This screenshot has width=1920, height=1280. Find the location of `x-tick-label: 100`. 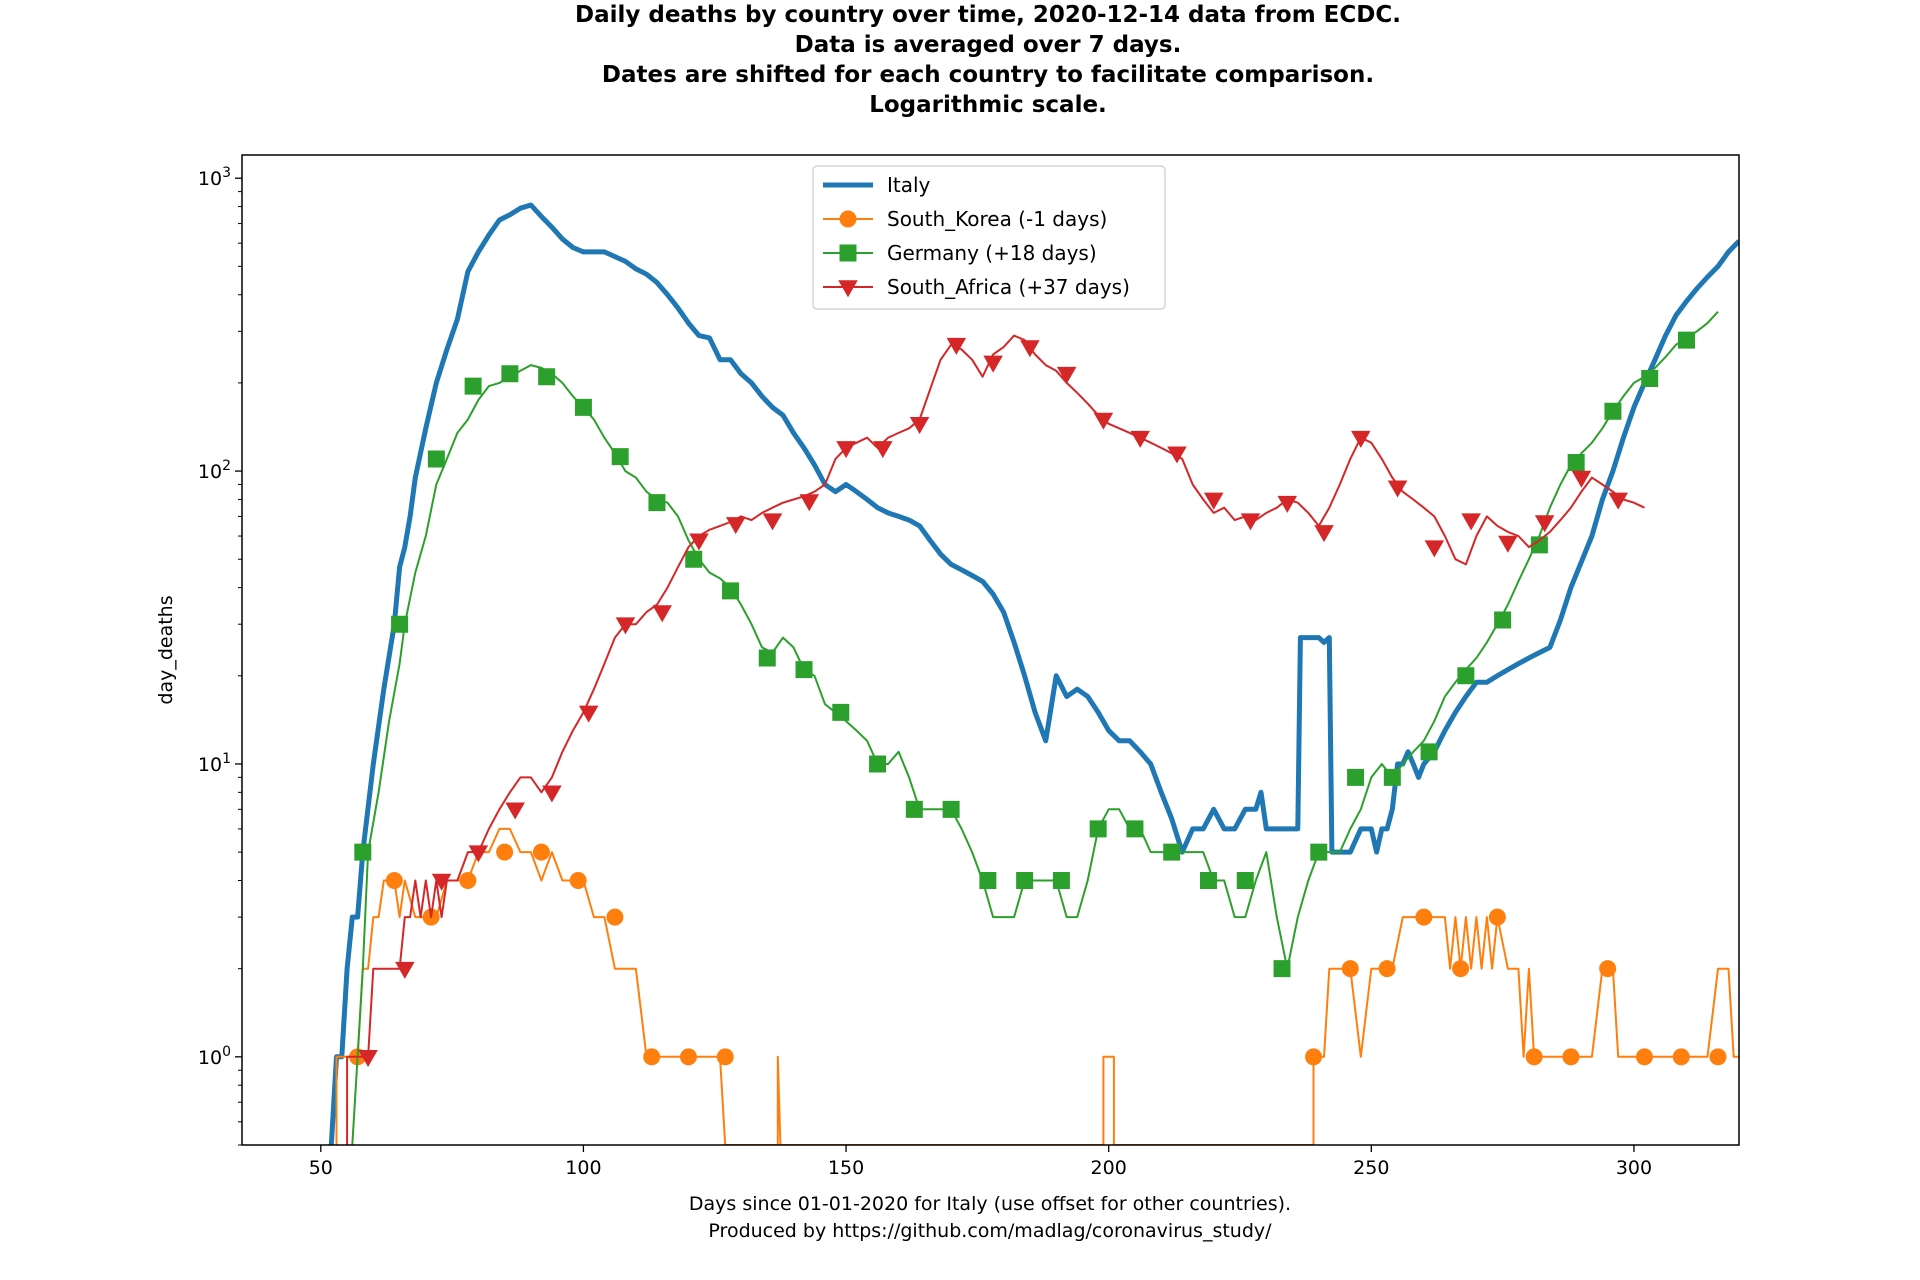

x-tick-label: 100 is located at coordinates (583, 1168).